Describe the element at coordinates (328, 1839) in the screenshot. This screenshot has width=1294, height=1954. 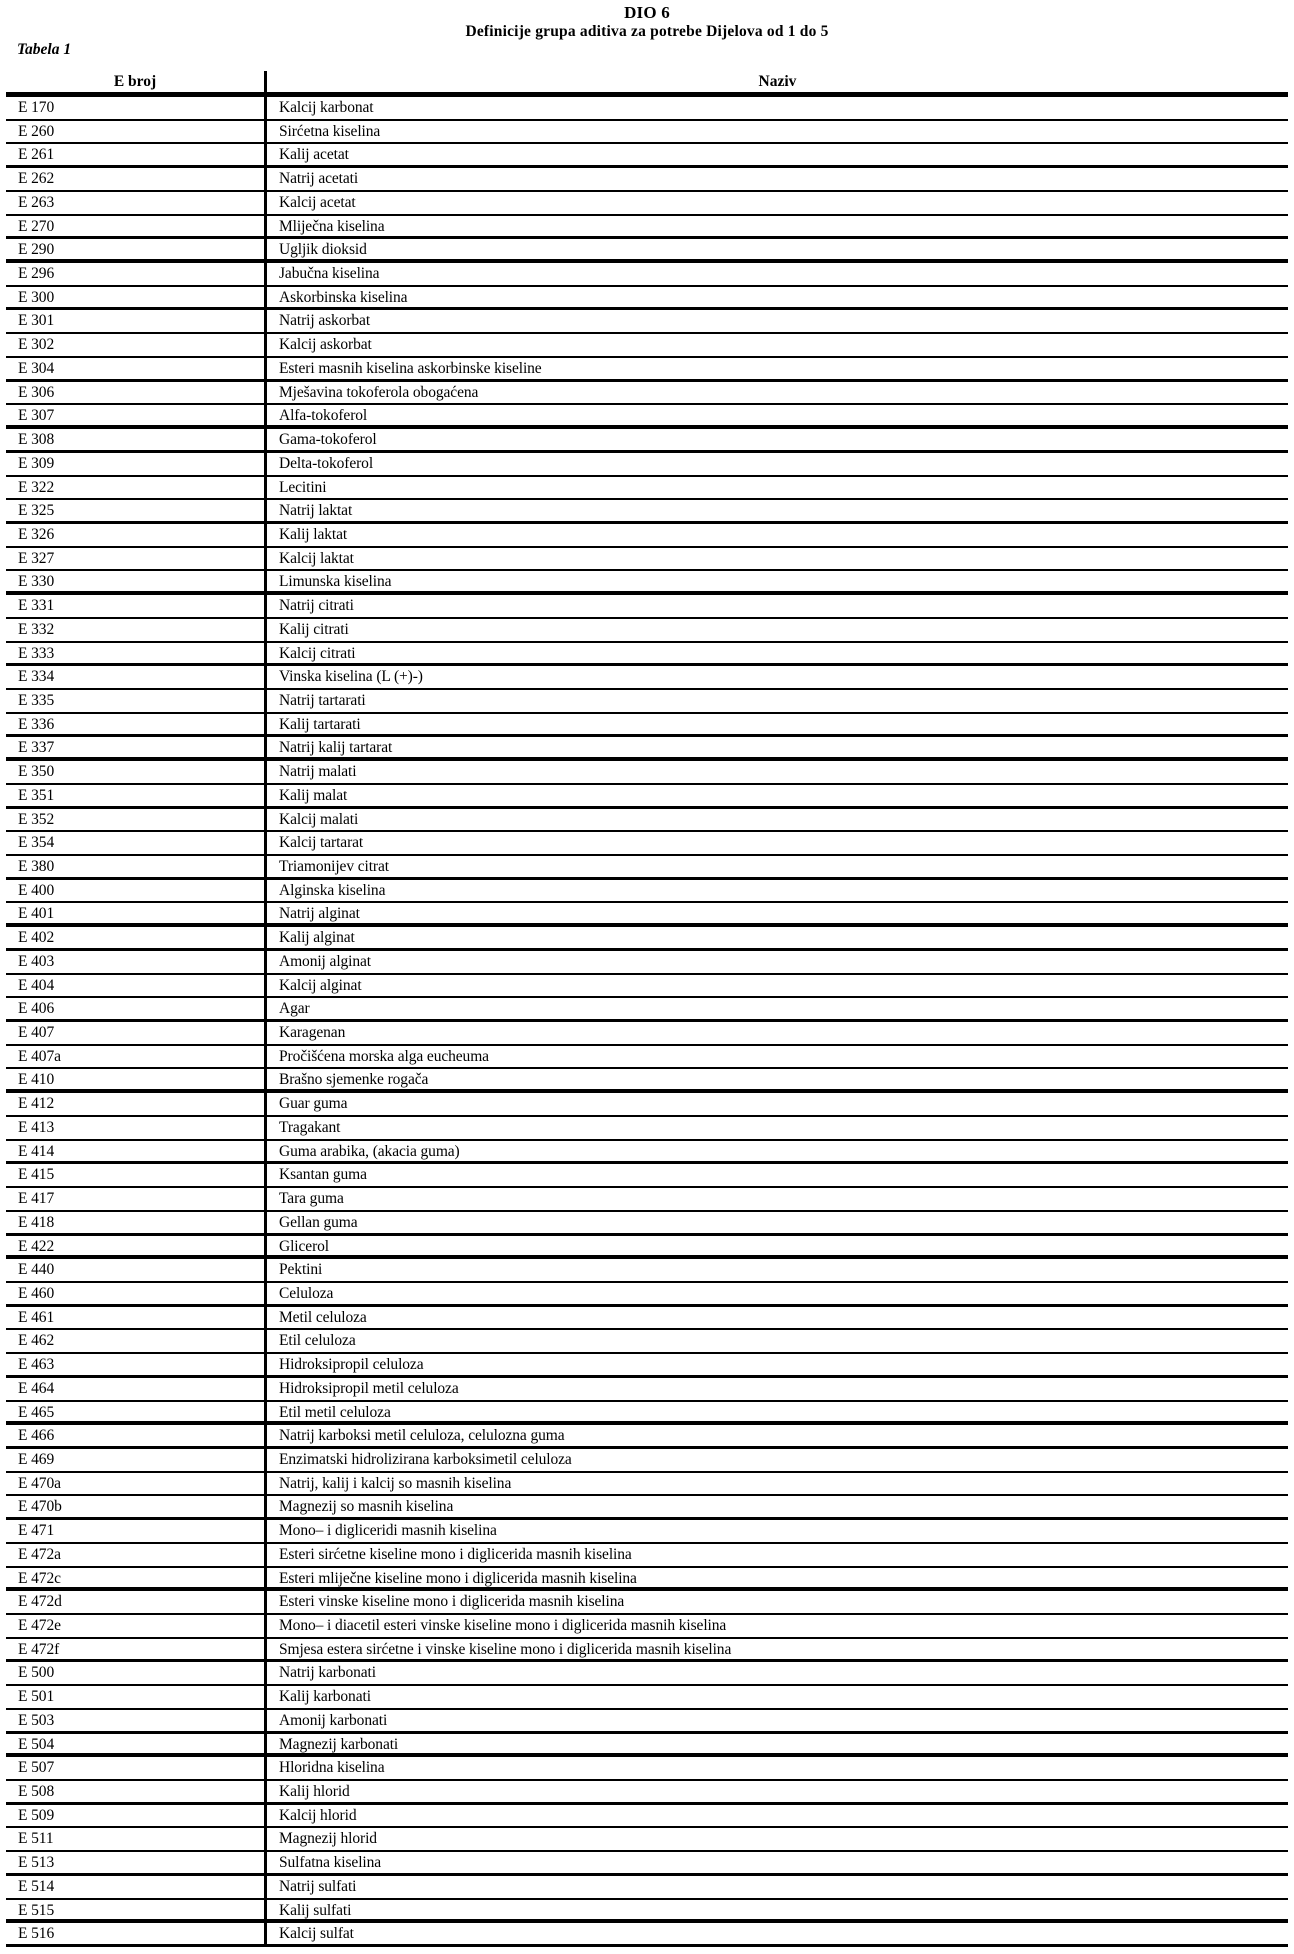
I see `additive-name-cell: Magnezij hlorid` at that location.